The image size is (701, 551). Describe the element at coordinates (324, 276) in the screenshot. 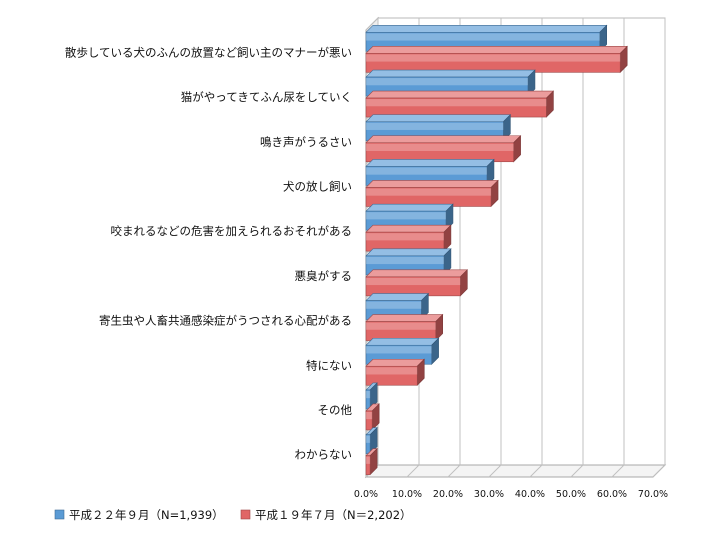

I see `category-label: 悪臭がする` at that location.